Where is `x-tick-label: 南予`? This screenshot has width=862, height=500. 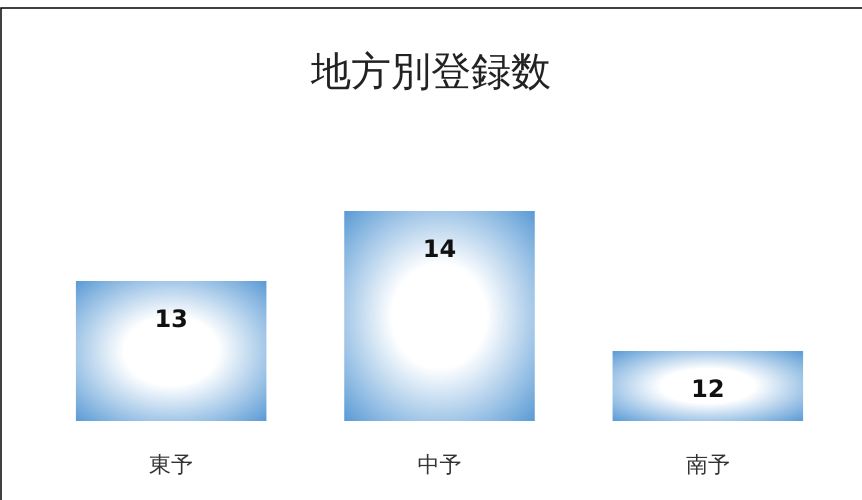
x-tick-label: 南予 is located at coordinates (708, 465).